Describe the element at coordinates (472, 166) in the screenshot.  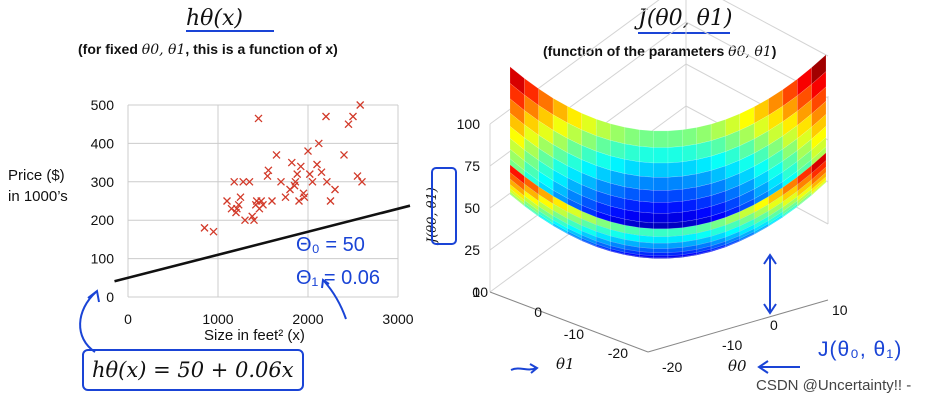
I see `z-tick-label: 75` at that location.